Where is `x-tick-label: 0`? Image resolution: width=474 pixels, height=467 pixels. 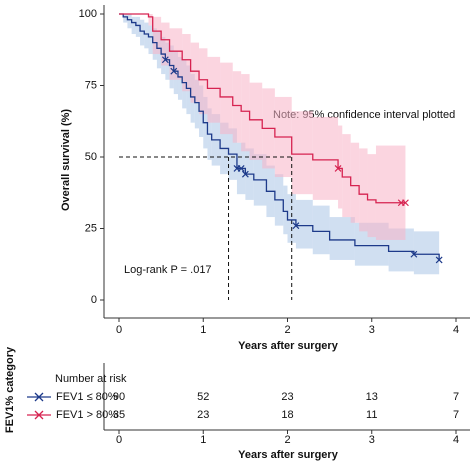
x-tick-label: 0 is located at coordinates (119, 330).